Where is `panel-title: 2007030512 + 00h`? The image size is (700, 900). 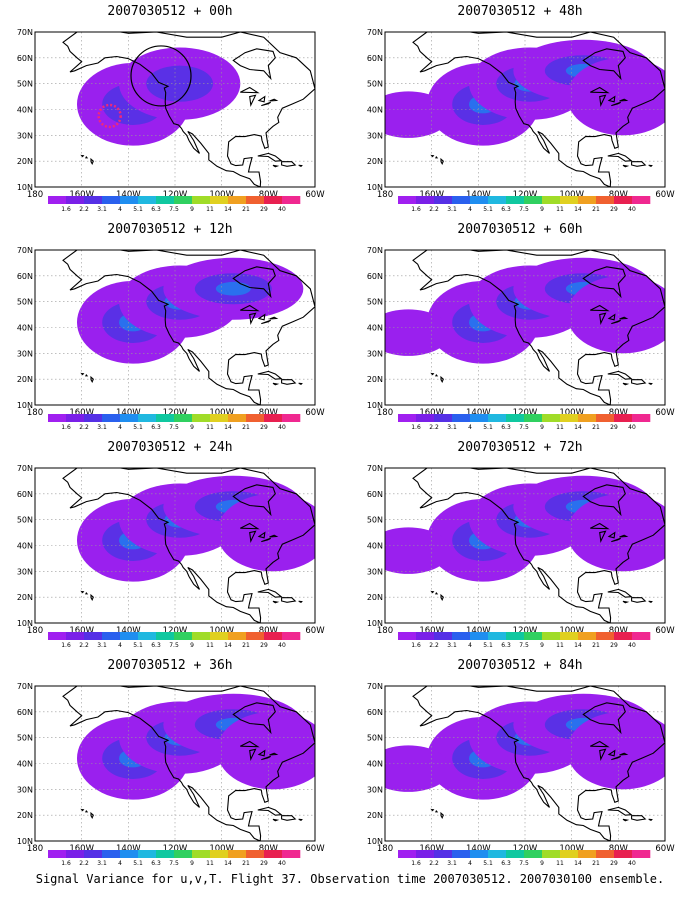
panel-title: 2007030512 + 00h is located at coordinates (170, 11).